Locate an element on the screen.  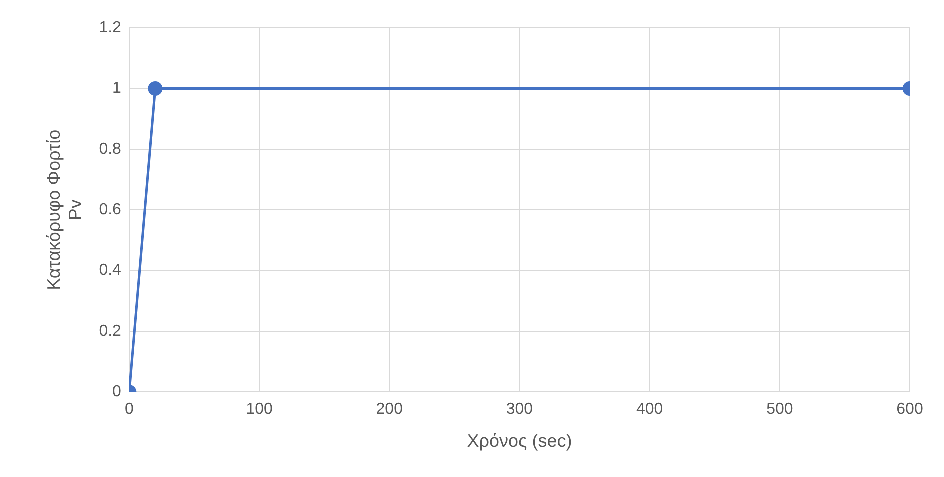
y-axis-title: Κατακόρυφο Φορτίο Pv is located at coordinates (65, 210).